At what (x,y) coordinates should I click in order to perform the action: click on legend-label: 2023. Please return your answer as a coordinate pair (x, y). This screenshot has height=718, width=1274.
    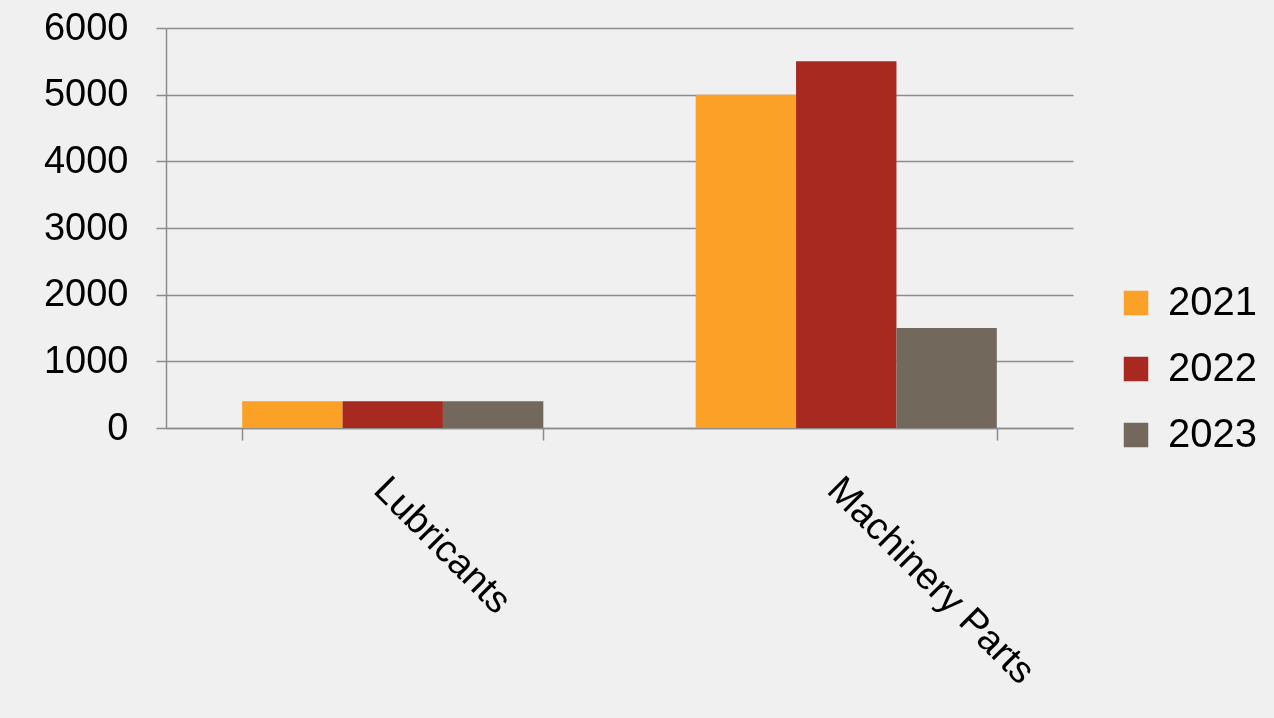
    Looking at the image, I should click on (1212, 433).